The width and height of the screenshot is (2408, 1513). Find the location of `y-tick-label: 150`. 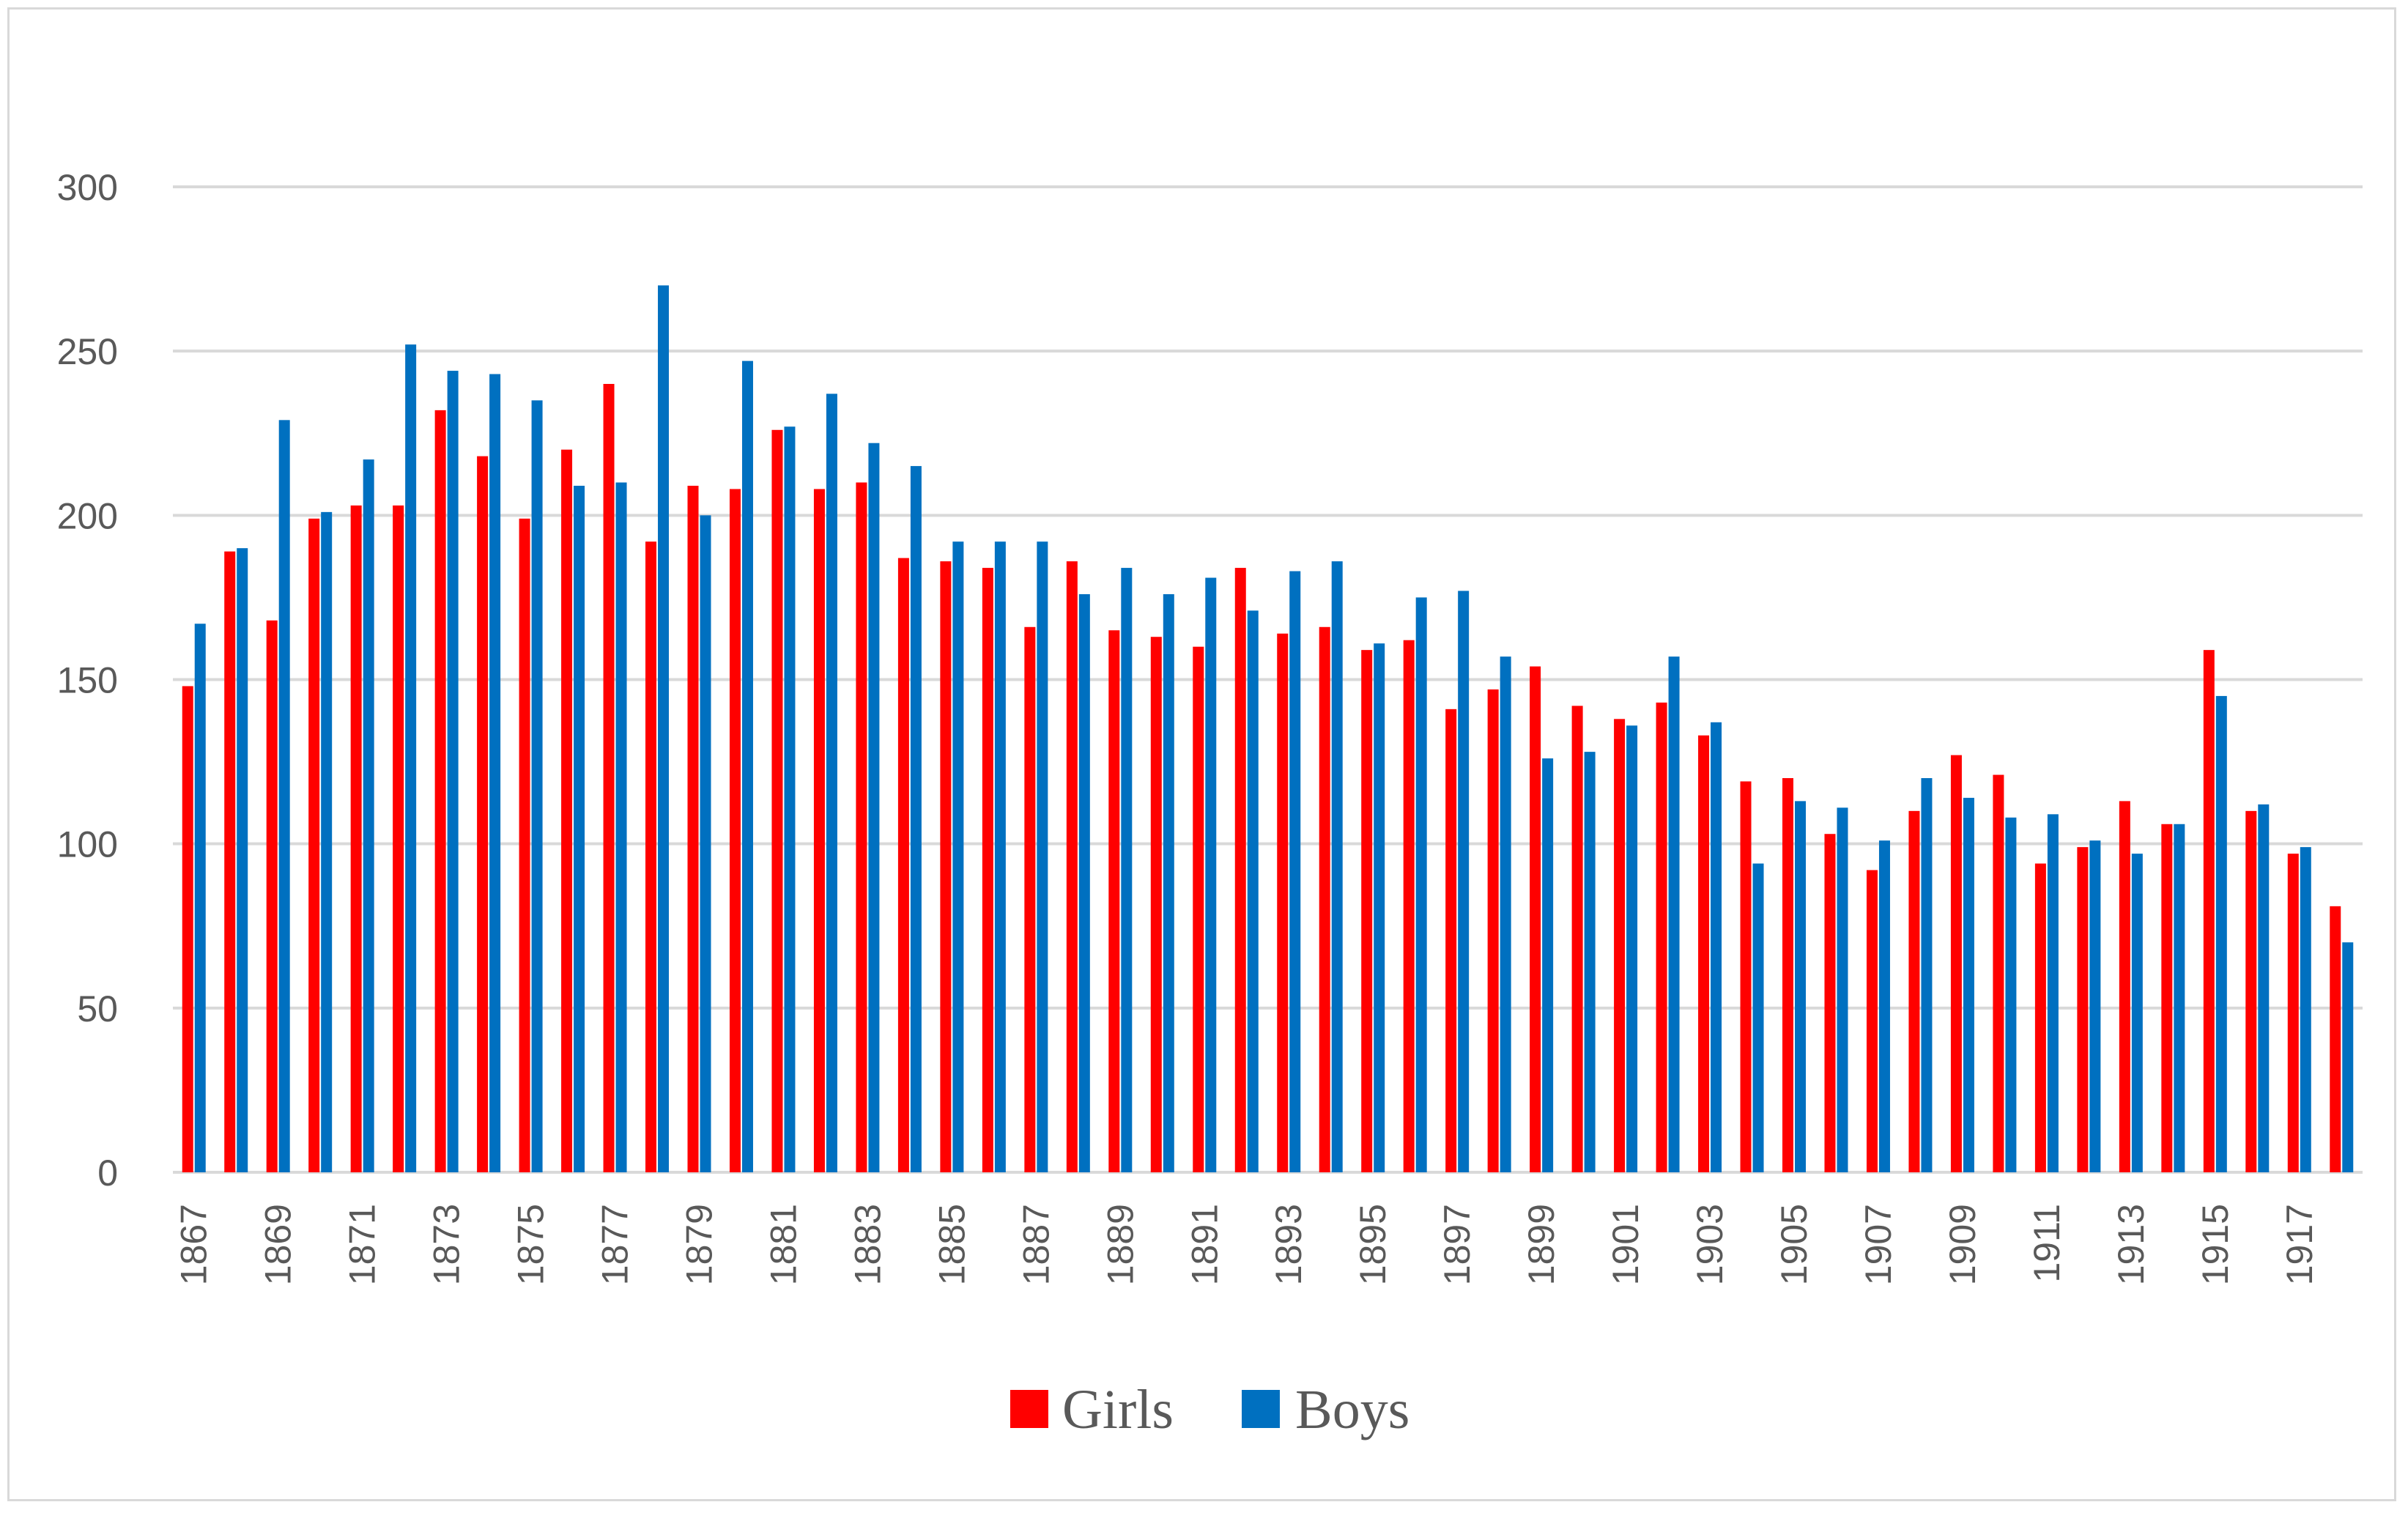

y-tick-label: 150 is located at coordinates (87, 680).